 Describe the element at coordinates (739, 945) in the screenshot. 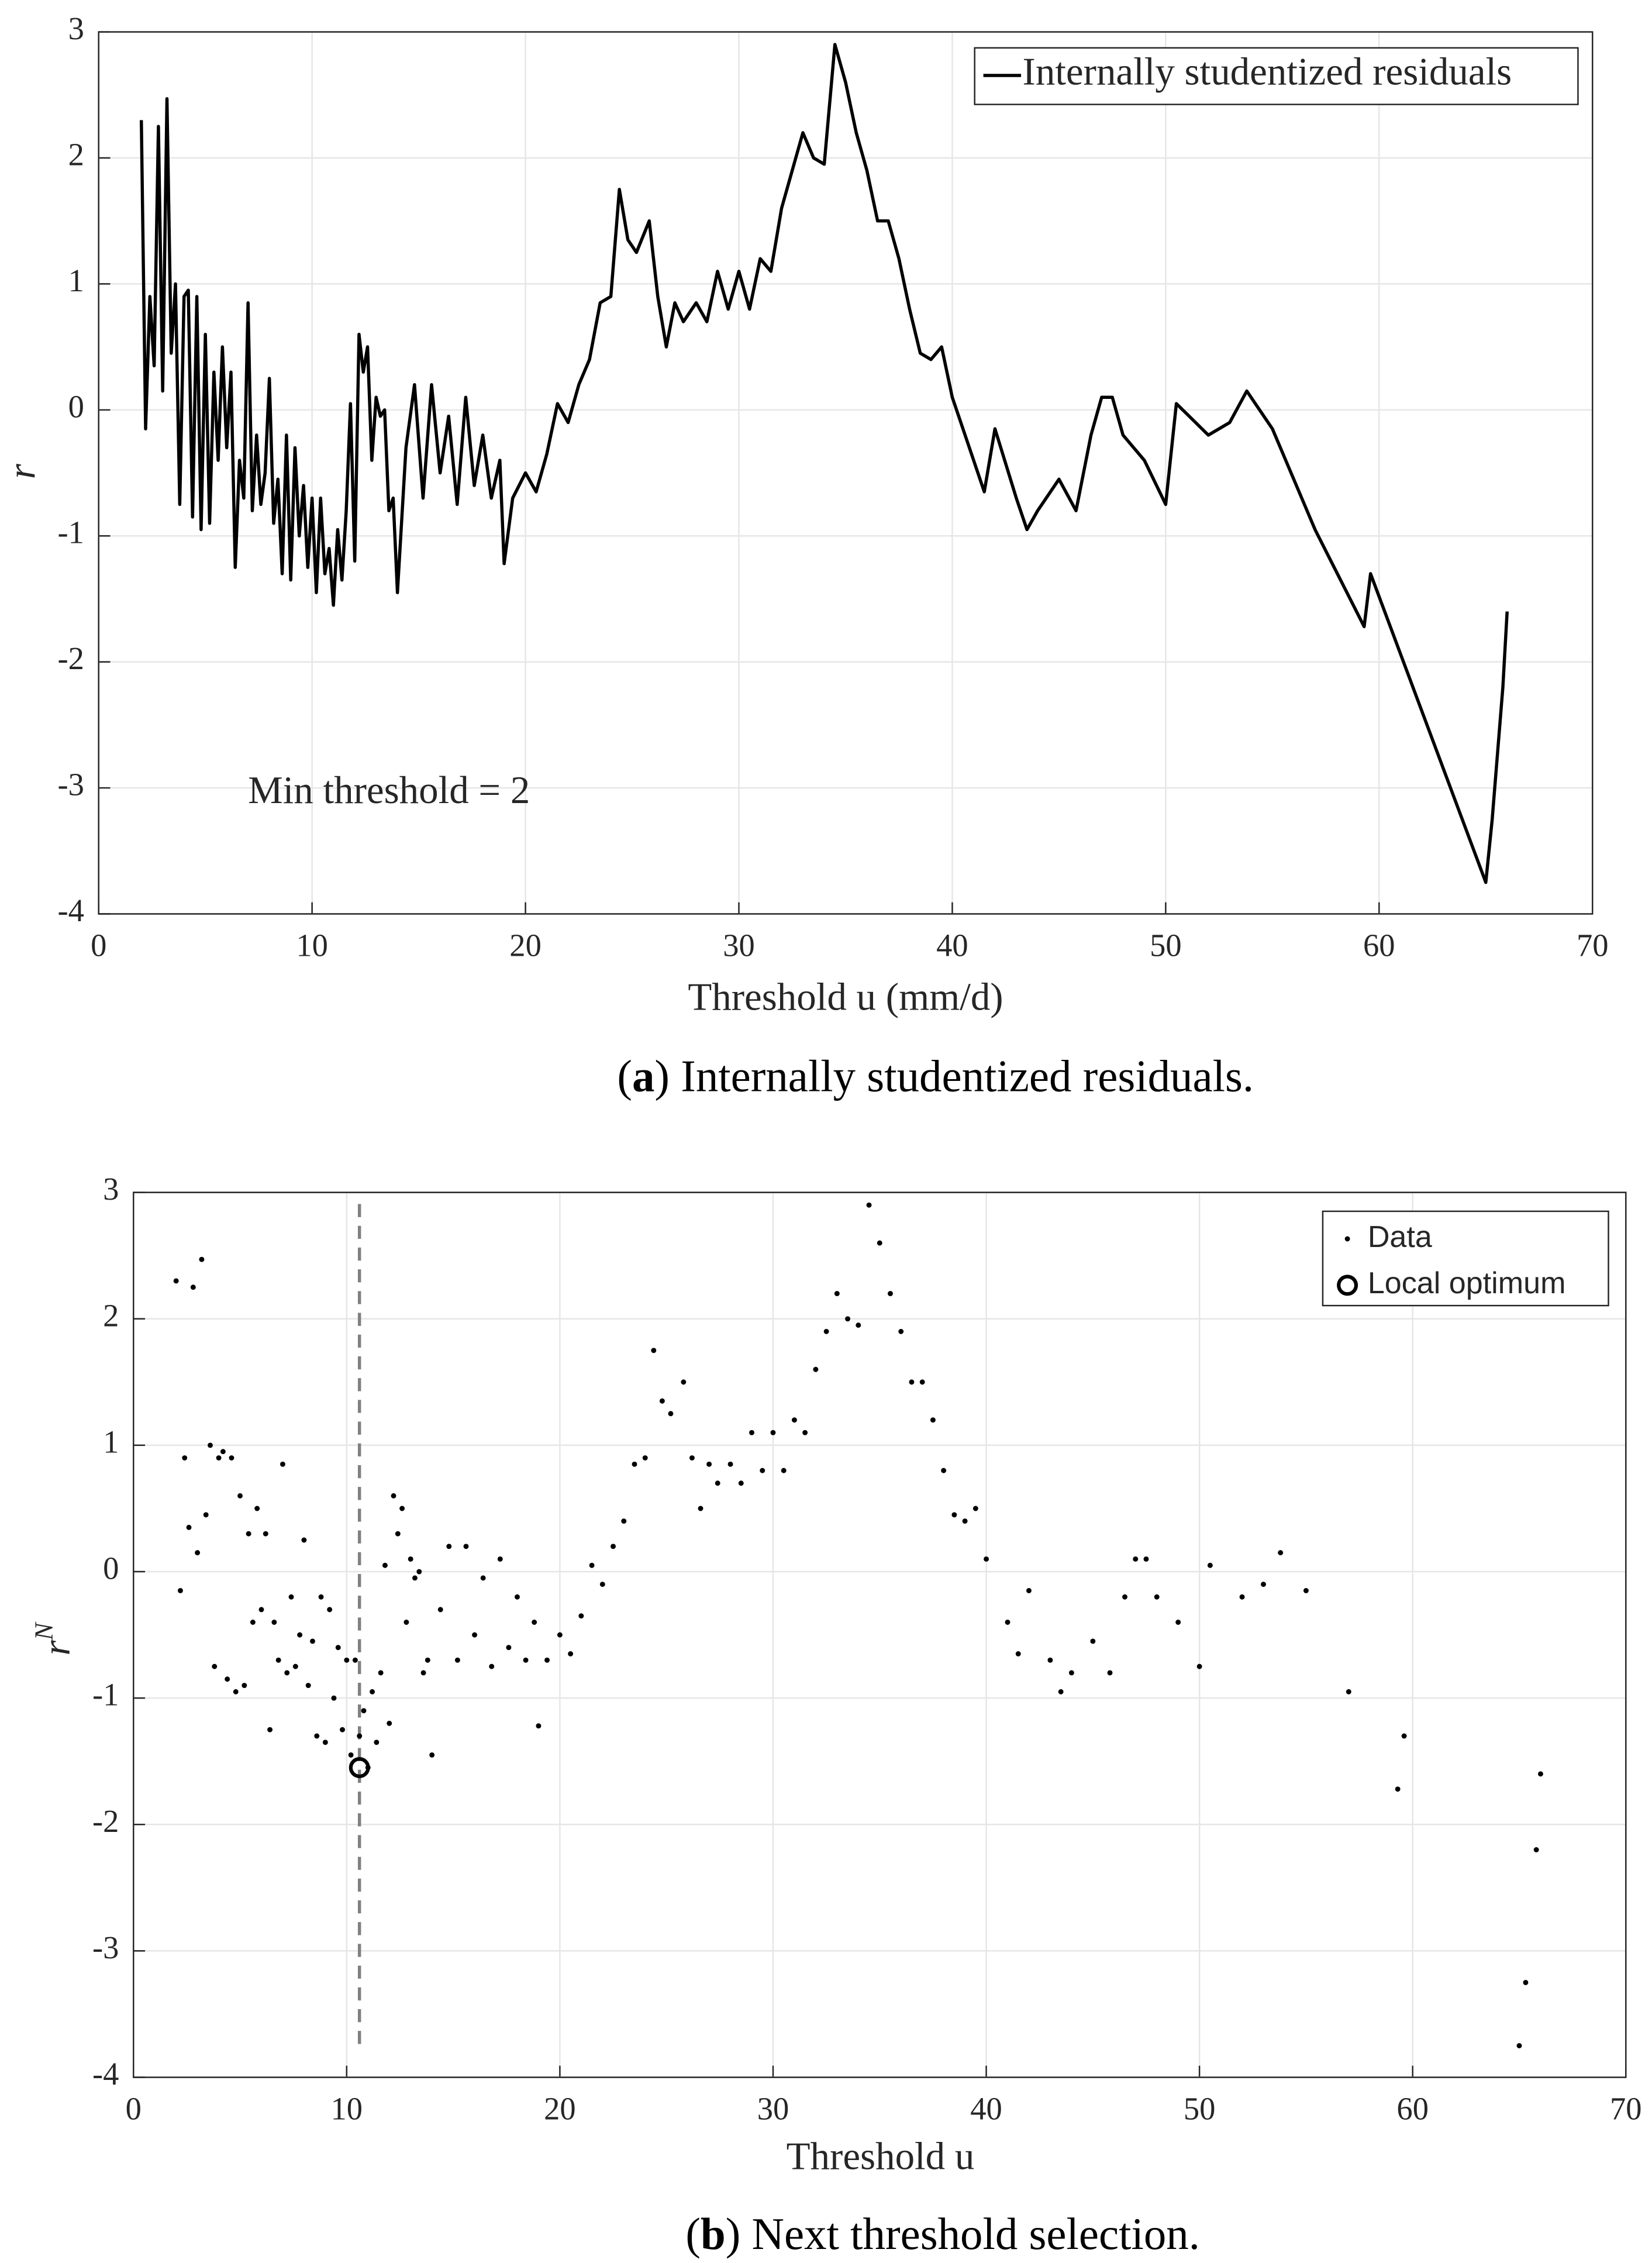

I see `x-tick-label: 30` at that location.